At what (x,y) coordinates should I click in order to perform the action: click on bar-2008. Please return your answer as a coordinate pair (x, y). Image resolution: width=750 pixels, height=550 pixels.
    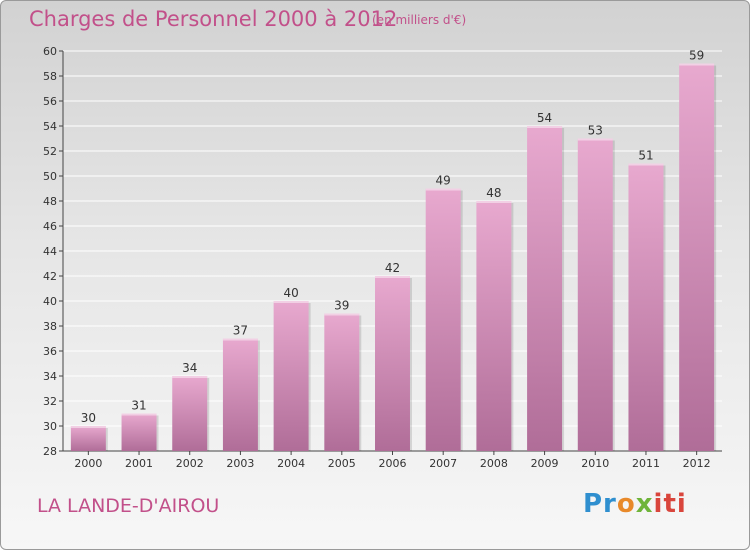
    Looking at the image, I should click on (494, 326).